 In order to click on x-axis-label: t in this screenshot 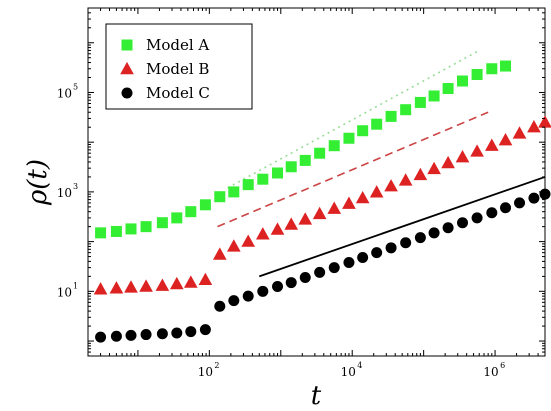, I will do `click(316, 396)`.